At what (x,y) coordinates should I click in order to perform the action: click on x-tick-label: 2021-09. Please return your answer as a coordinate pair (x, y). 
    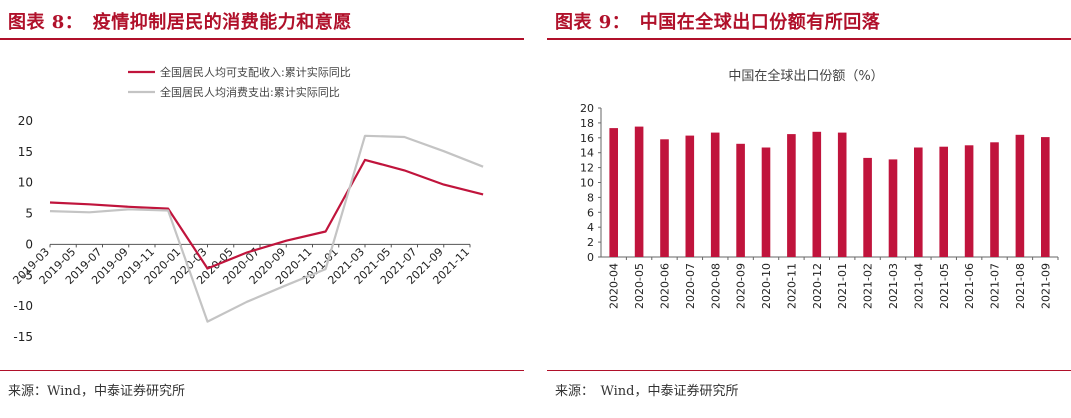
    Looking at the image, I should click on (1045, 286).